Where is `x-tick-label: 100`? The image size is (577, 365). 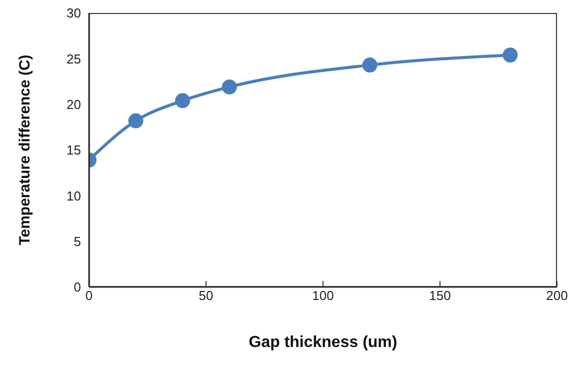
x-tick-label: 100 is located at coordinates (323, 296).